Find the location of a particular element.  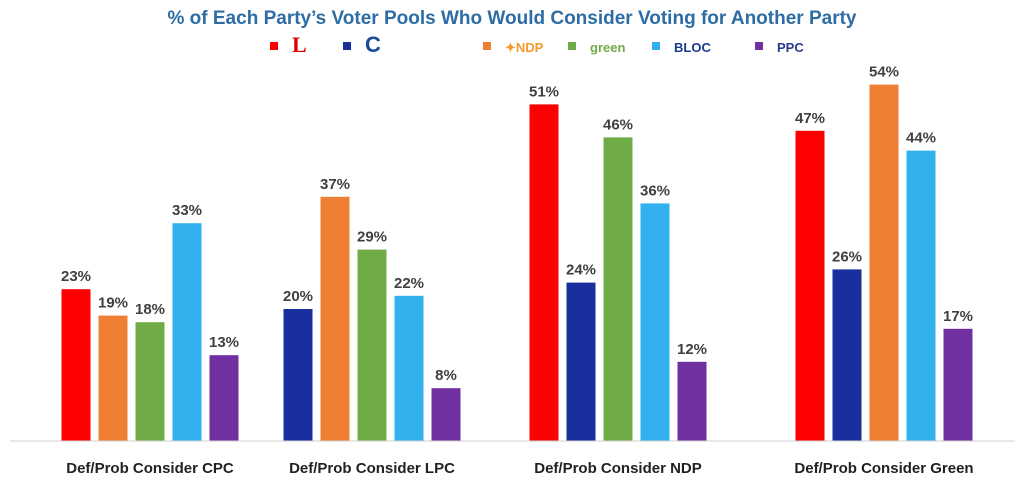

legend-logo-ppc: PPC is located at coordinates (790, 47).